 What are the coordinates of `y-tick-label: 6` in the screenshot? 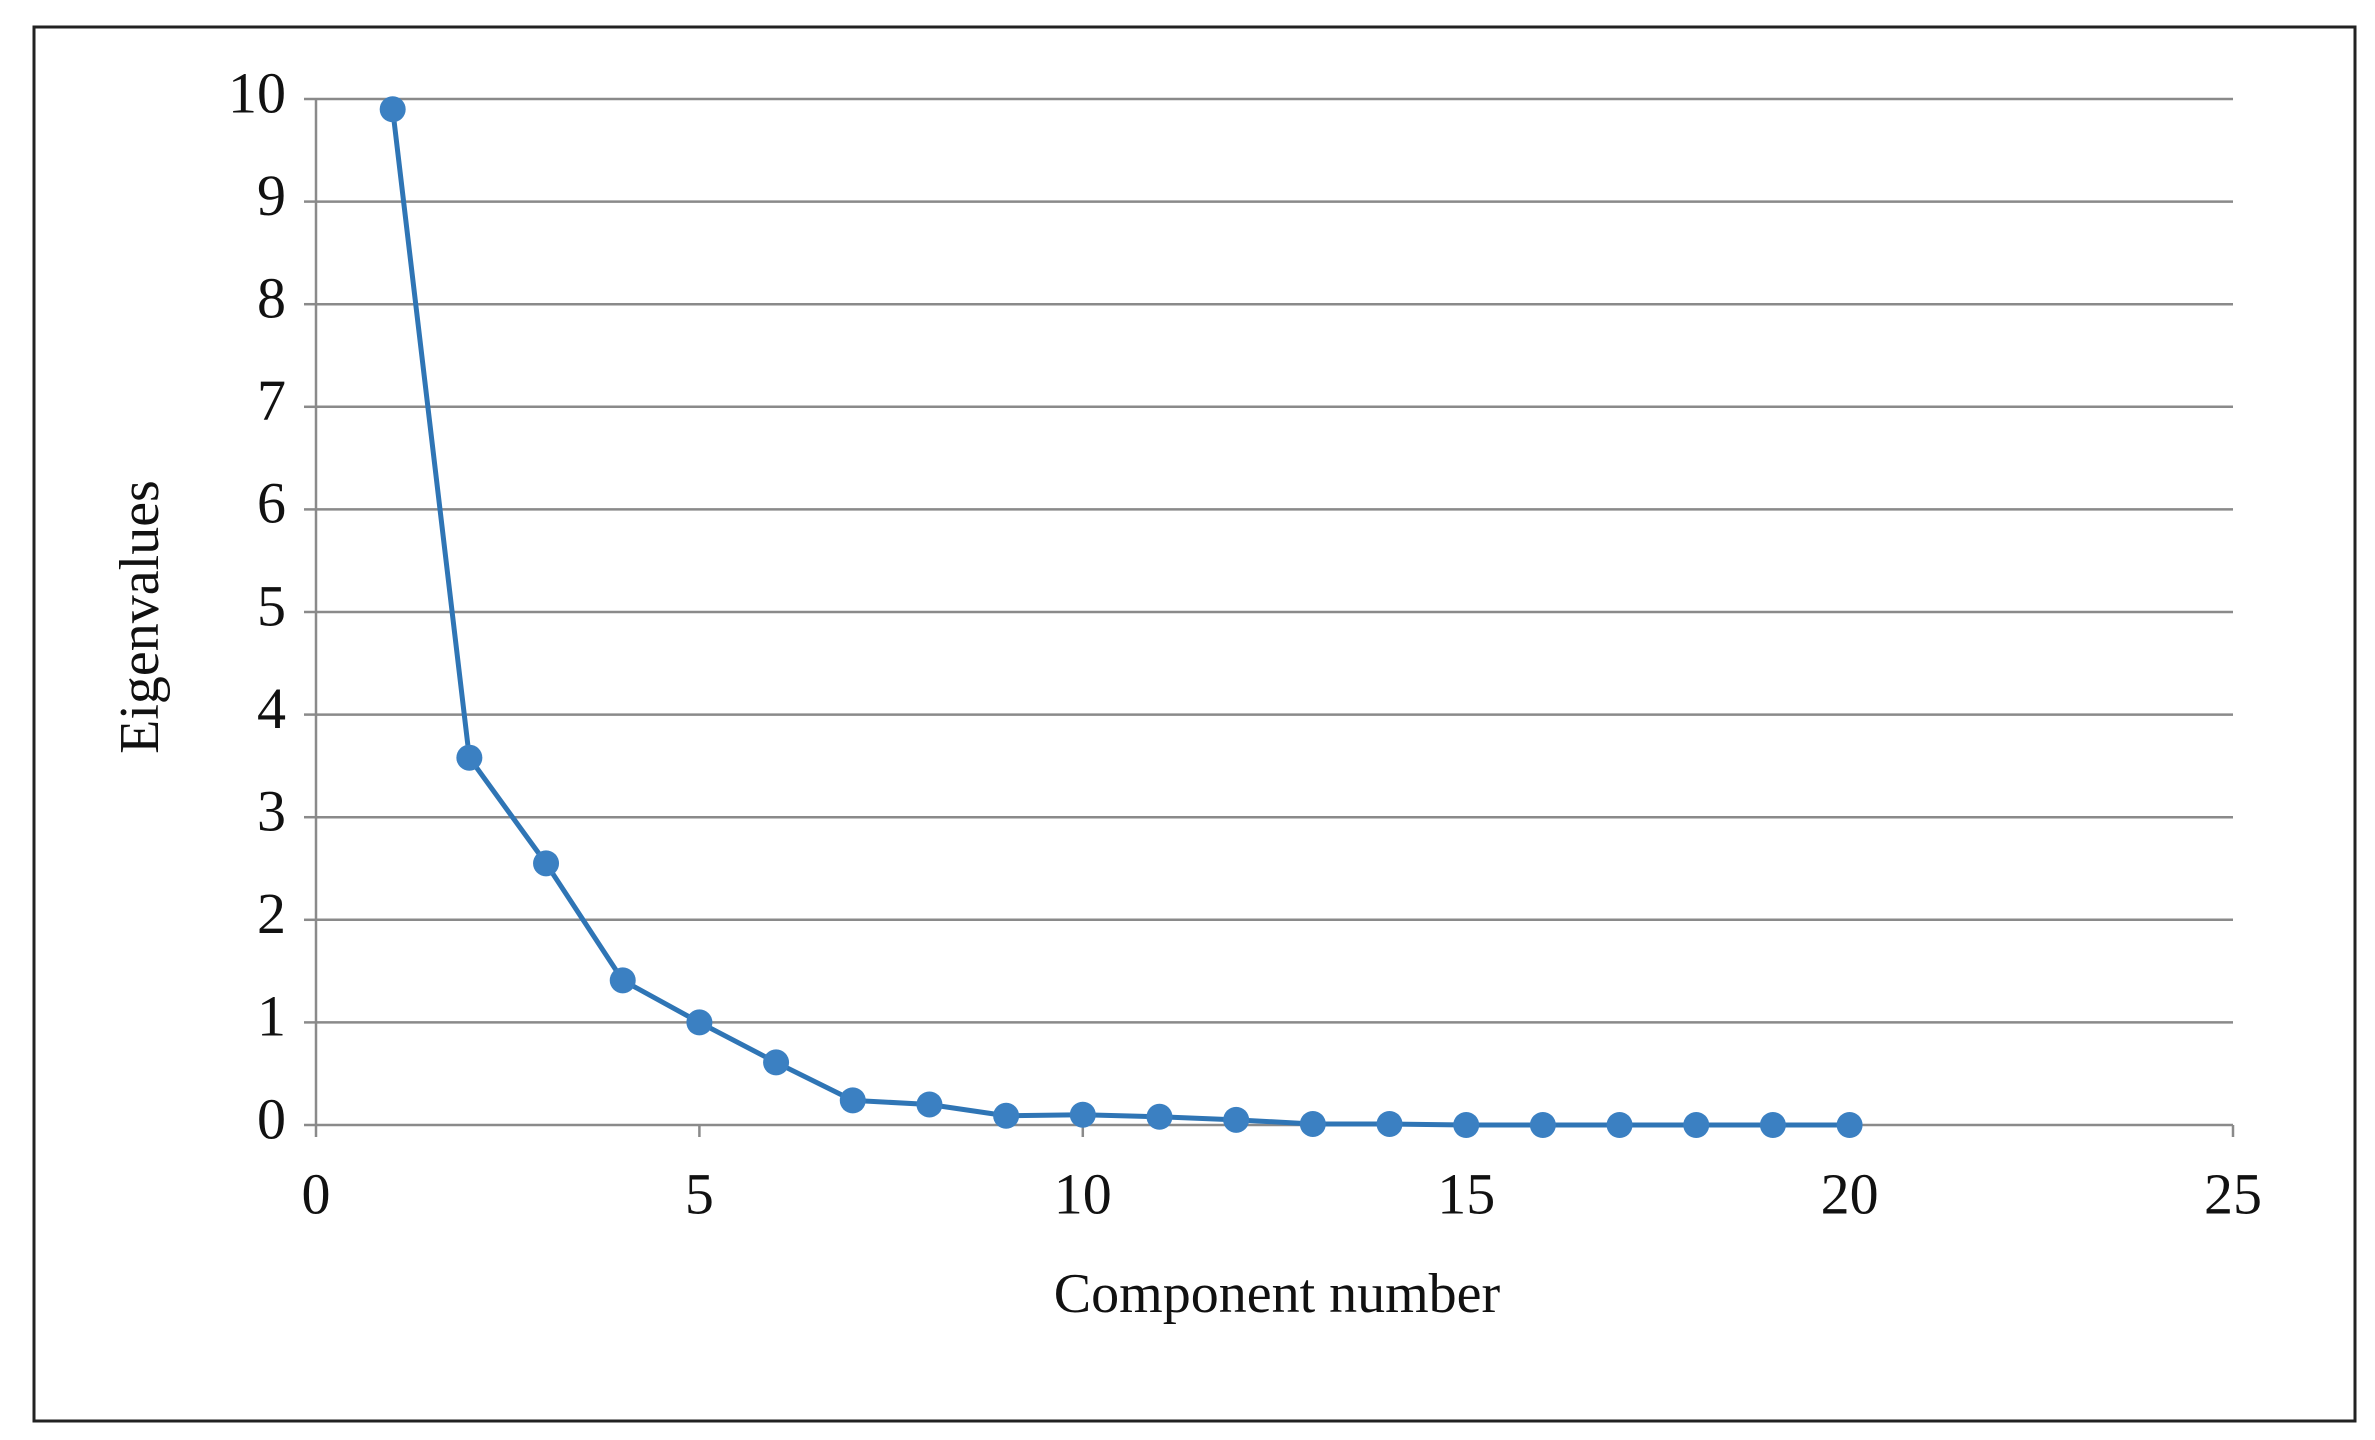 It's located at (271, 503).